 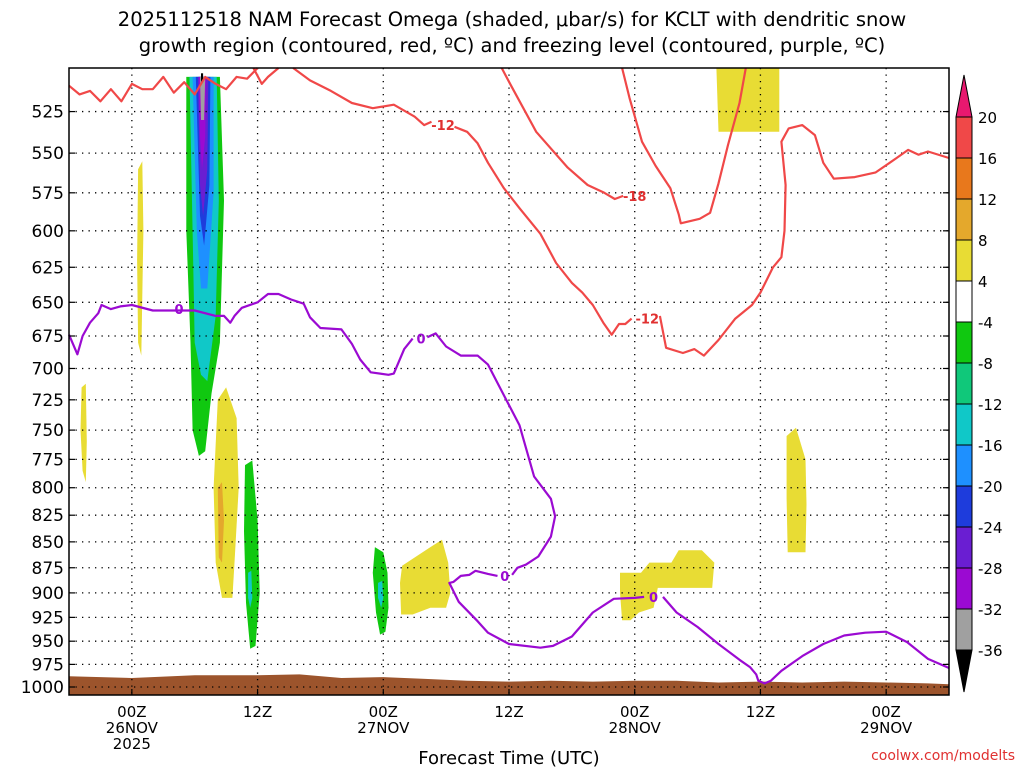 I want to click on x-tick-label: 28NOV, so click(x=635, y=728).